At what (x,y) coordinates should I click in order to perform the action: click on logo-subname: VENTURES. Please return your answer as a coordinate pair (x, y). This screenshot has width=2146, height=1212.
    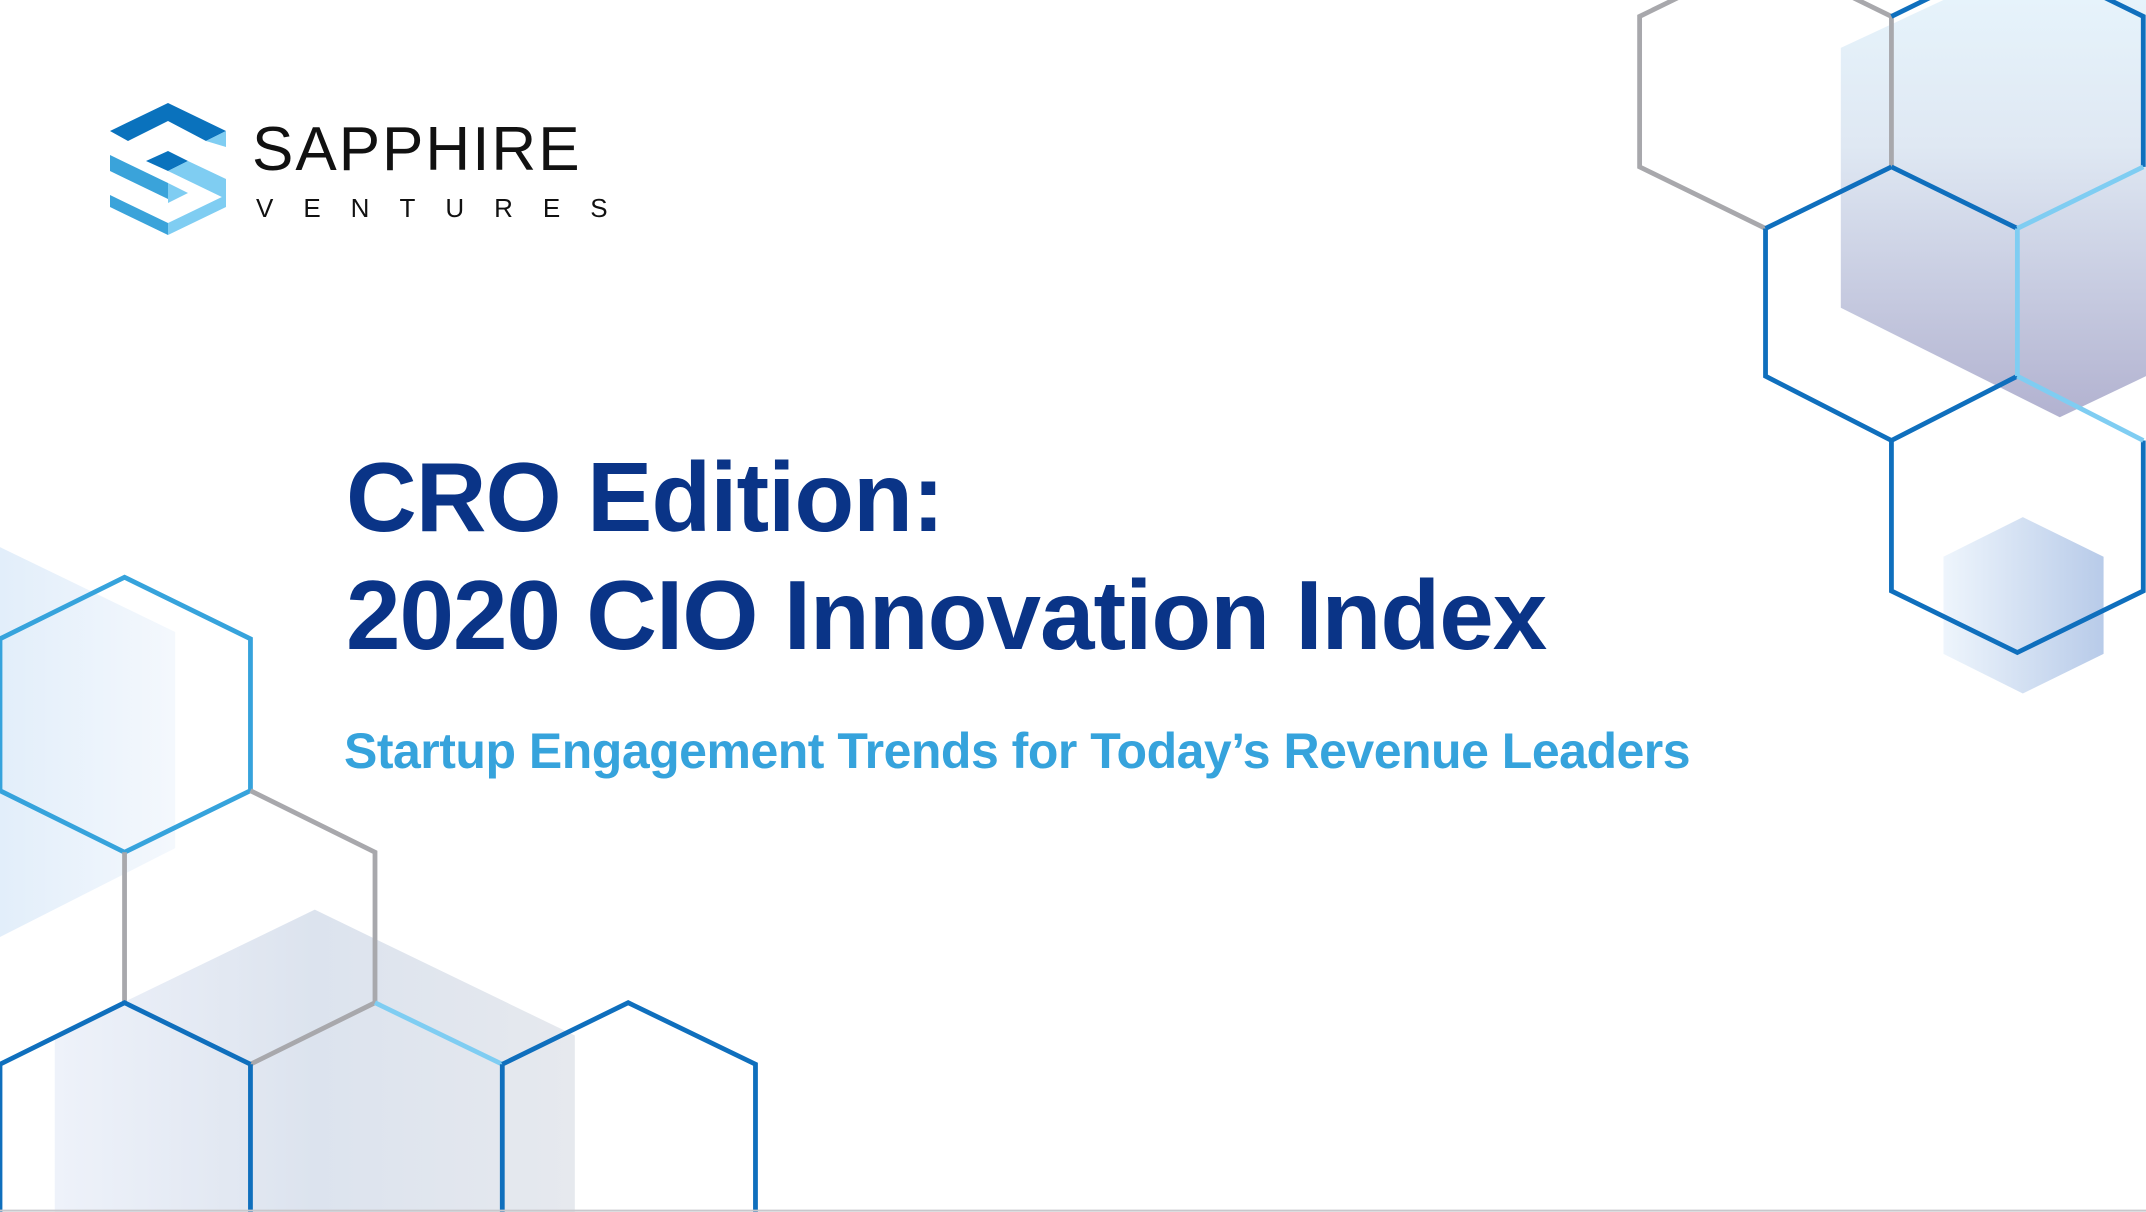
    Looking at the image, I should click on (447, 208).